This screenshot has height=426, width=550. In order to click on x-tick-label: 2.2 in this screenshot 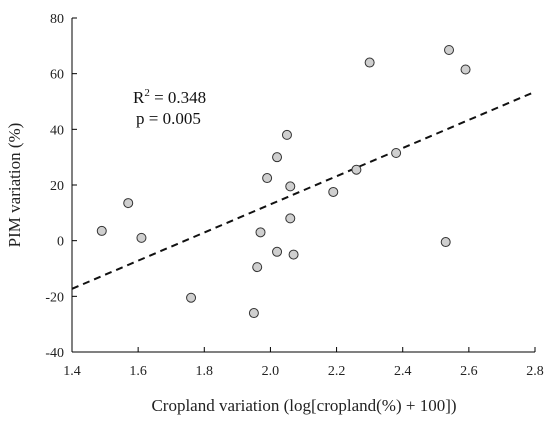, I will do `click(337, 371)`.